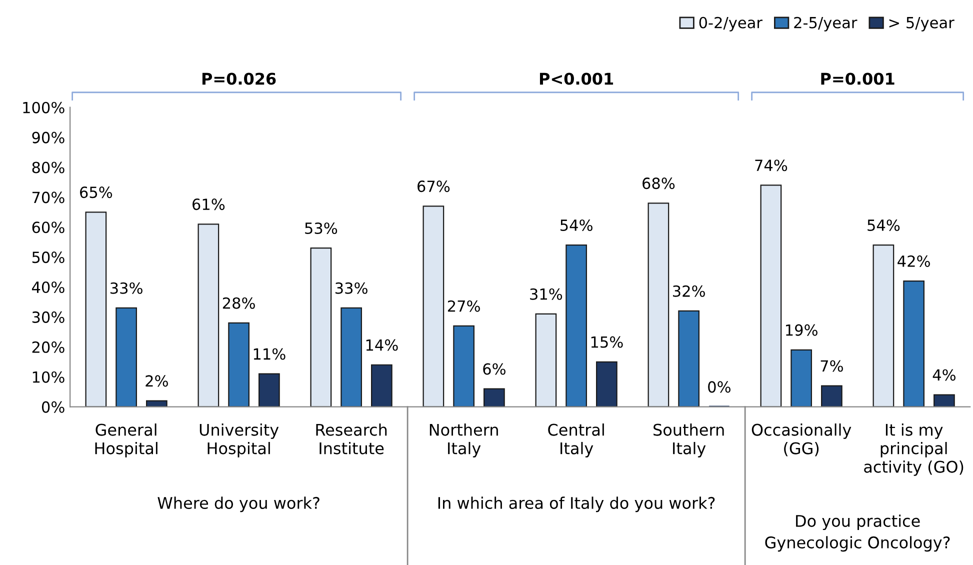 The height and width of the screenshot is (565, 973). What do you see at coordinates (48, 138) in the screenshot?
I see `y-tick-label: 90%` at bounding box center [48, 138].